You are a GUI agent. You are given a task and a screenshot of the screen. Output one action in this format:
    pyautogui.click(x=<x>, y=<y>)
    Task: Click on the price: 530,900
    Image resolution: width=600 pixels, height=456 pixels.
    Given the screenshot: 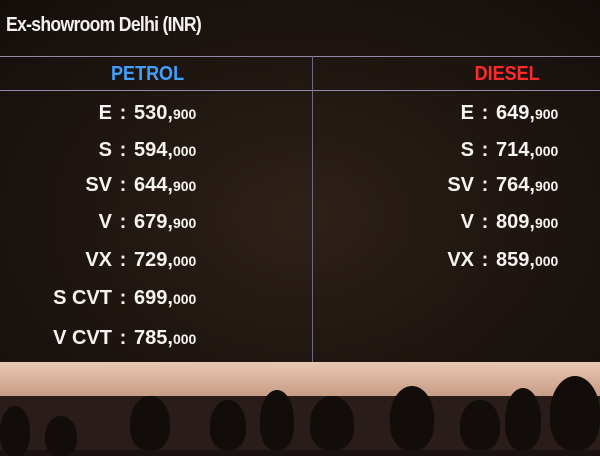 What is the action you would take?
    pyautogui.click(x=165, y=113)
    